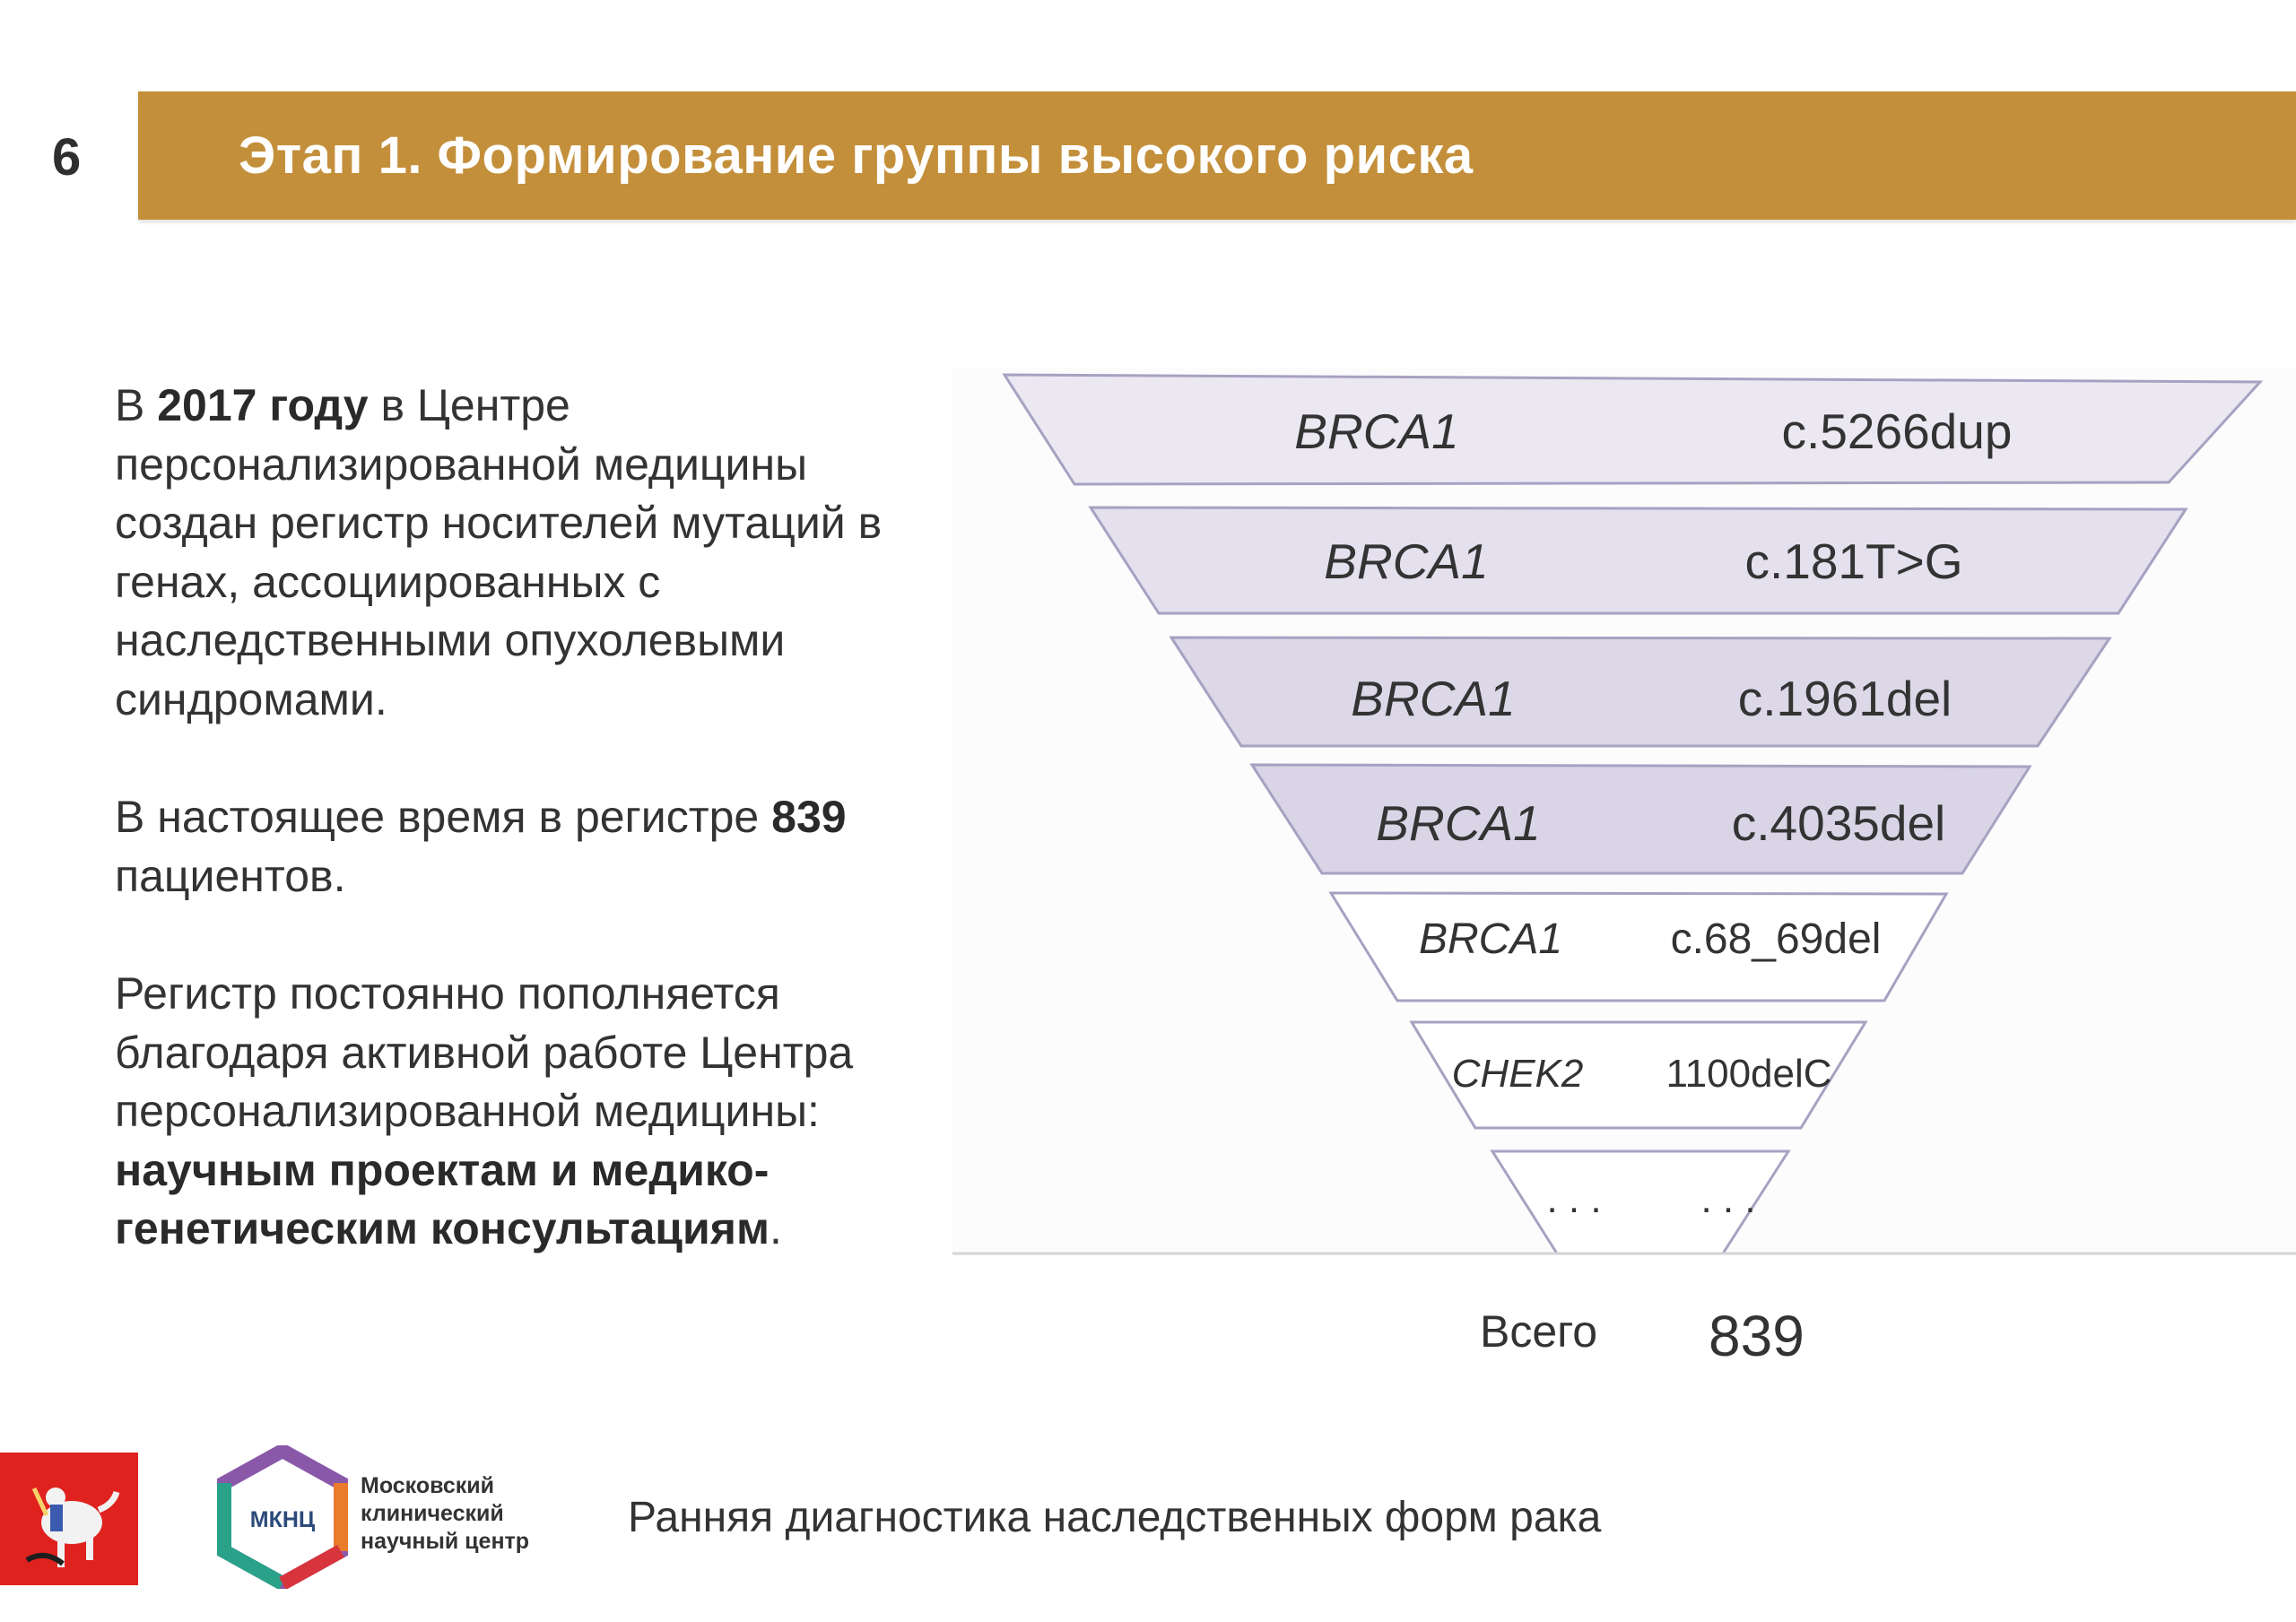 This screenshot has height=1622, width=2296. I want to click on moscow-coat-of-arms-logo, so click(69, 1519).